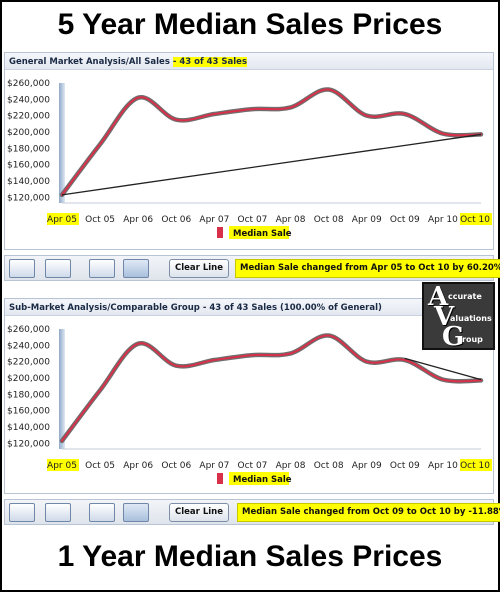  What do you see at coordinates (472, 339) in the screenshot?
I see `logo-word-3: roup` at bounding box center [472, 339].